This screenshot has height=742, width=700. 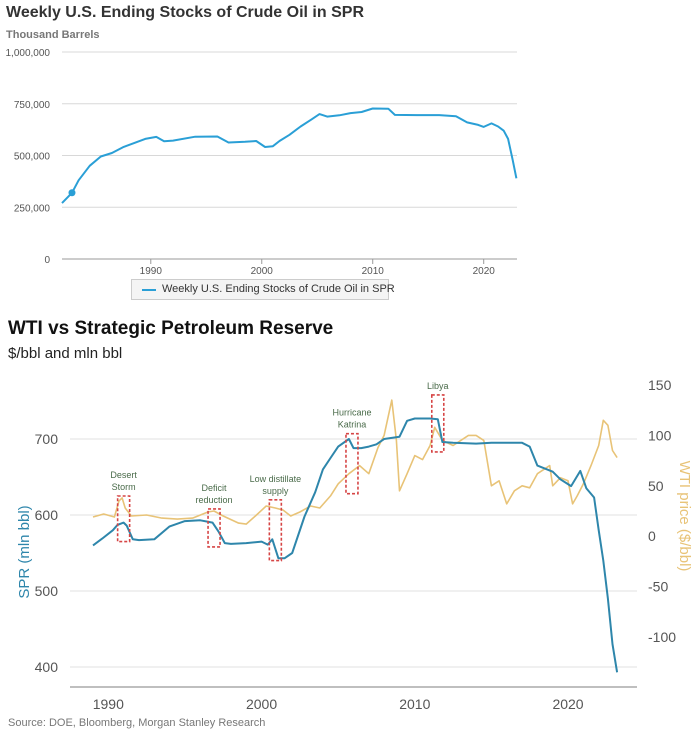 I want to click on right-y-tick-label: 50, so click(x=656, y=486).